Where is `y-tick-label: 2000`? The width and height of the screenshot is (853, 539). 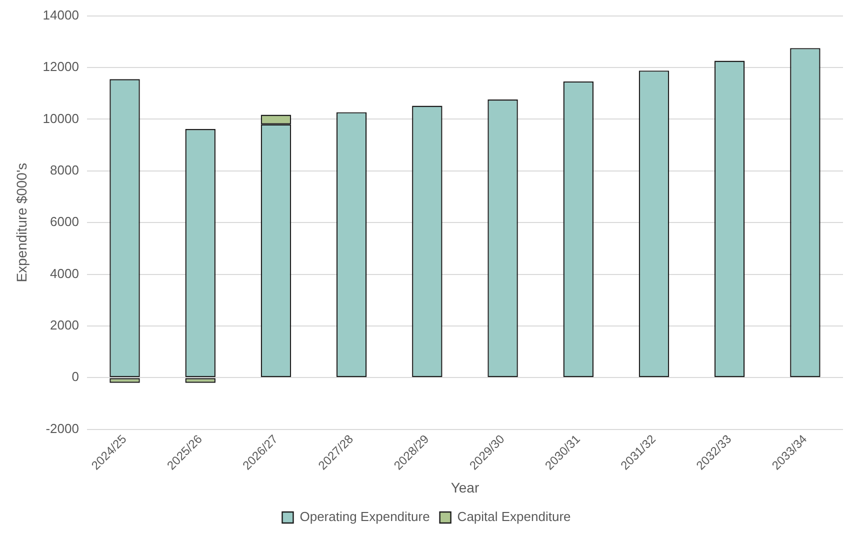
y-tick-label: 2000 is located at coordinates (64, 325).